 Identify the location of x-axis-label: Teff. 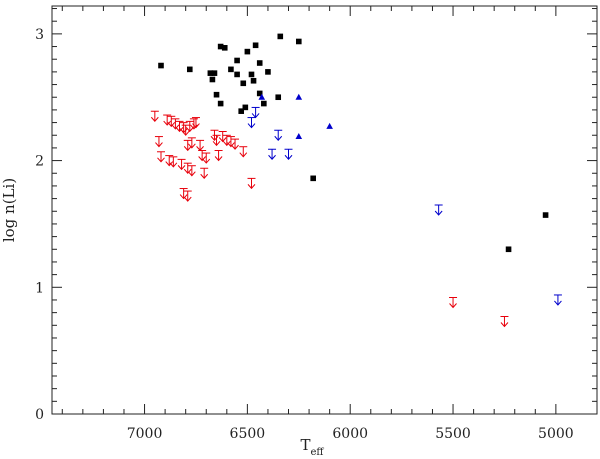
(312, 447).